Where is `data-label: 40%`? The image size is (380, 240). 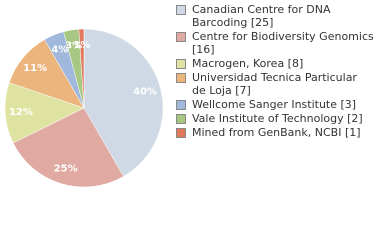
data-label: 40% is located at coordinates (145, 92).